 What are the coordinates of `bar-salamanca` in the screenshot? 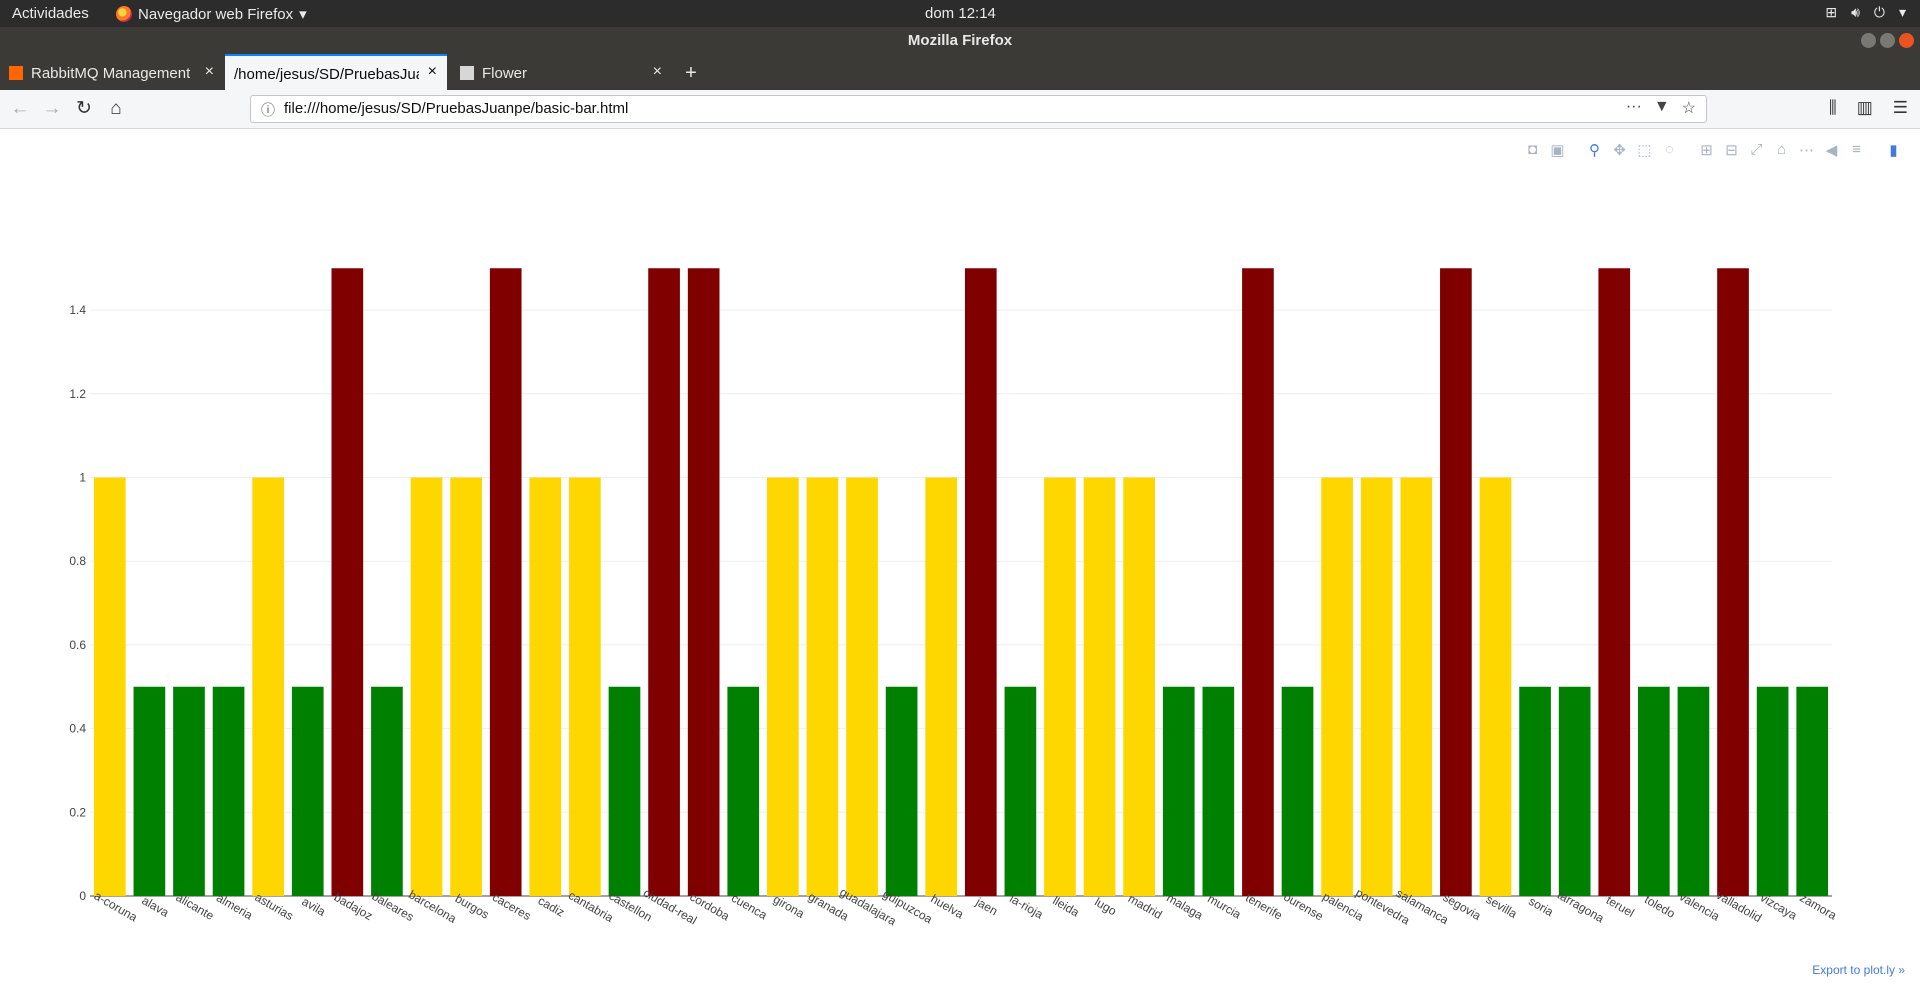 It's located at (1416, 687).